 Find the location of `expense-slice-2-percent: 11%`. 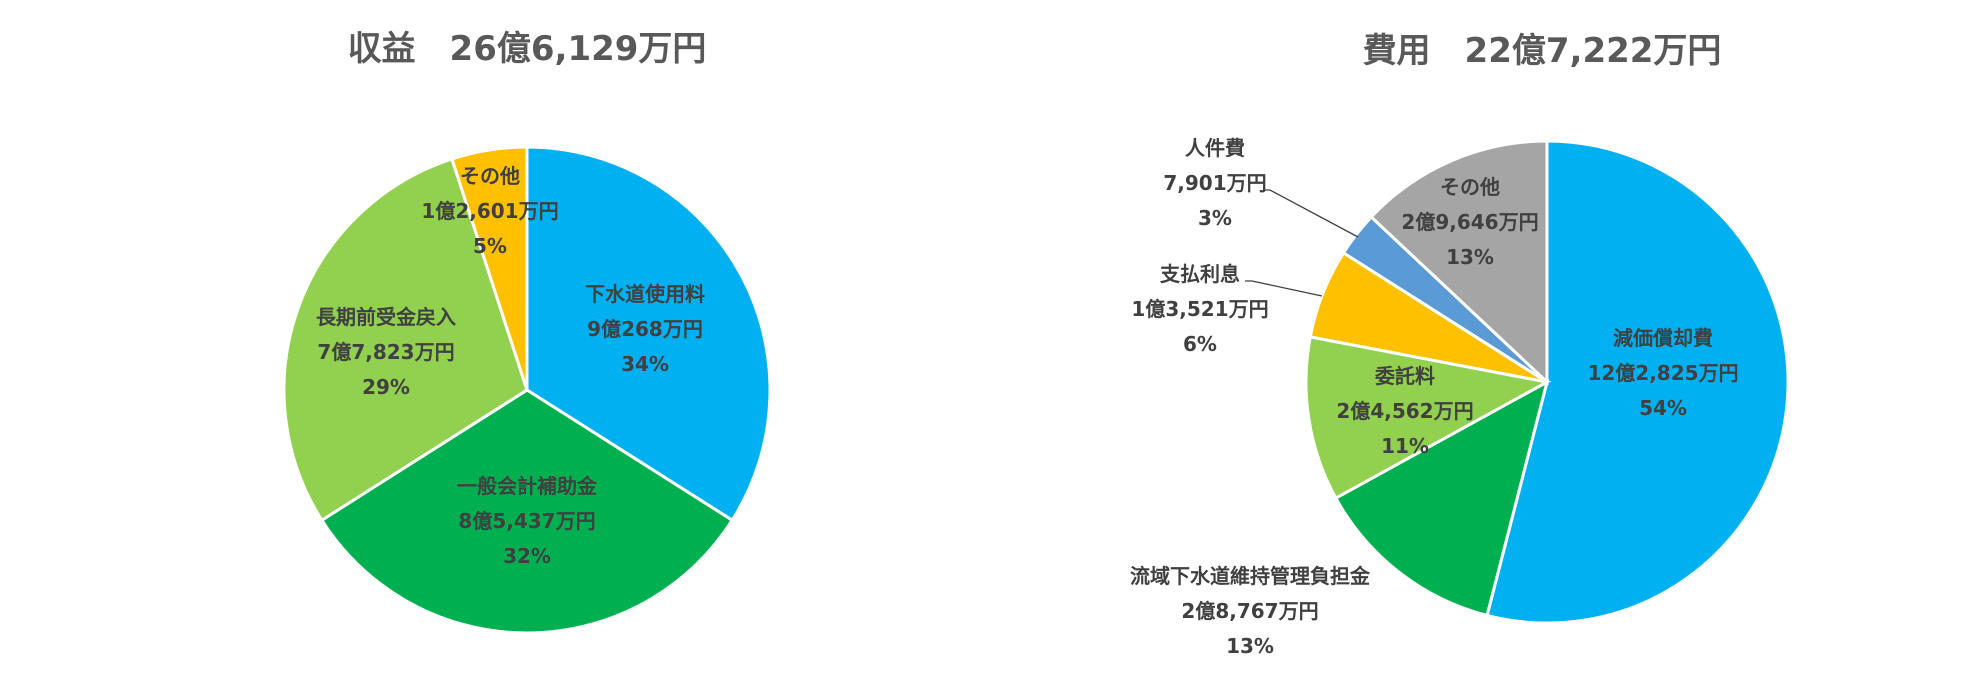

expense-slice-2-percent: 11% is located at coordinates (1405, 446).